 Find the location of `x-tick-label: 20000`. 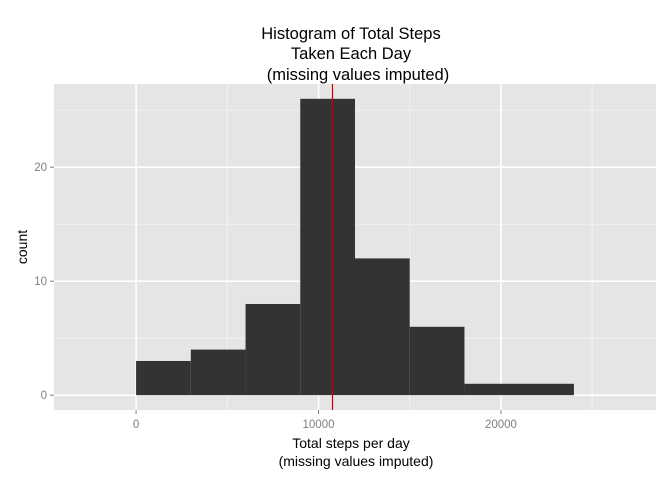

x-tick-label: 20000 is located at coordinates (501, 425).